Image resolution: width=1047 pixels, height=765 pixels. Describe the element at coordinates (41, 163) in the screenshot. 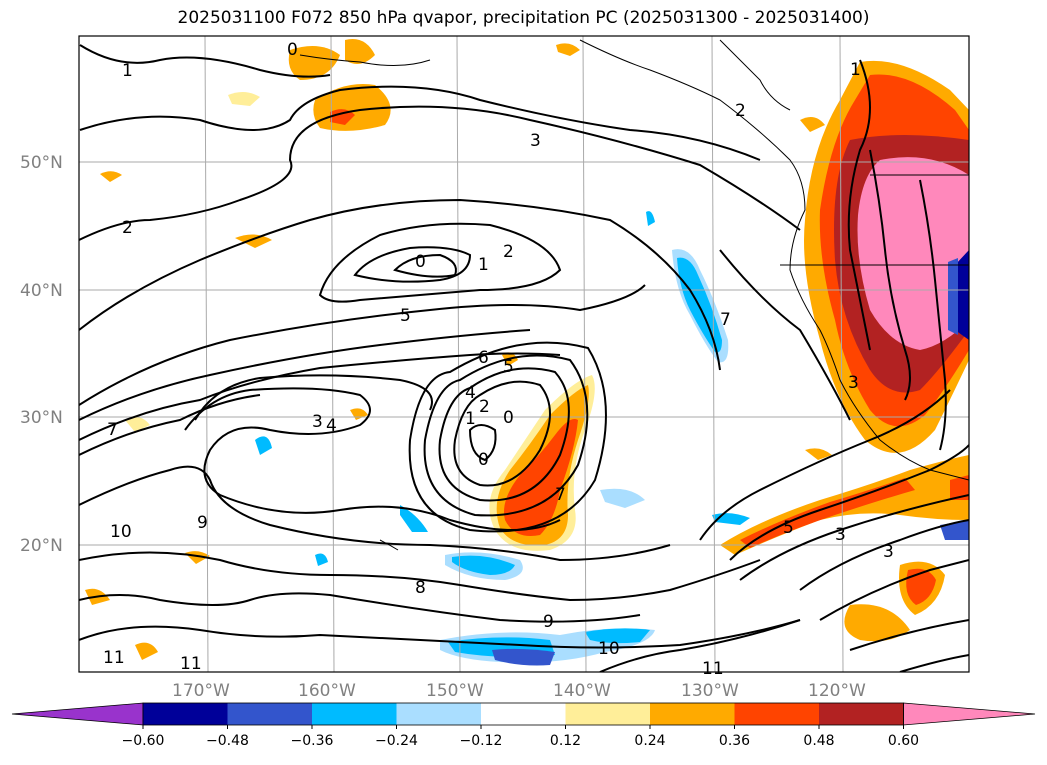

I see `lat-label-50n: 50°N` at that location.